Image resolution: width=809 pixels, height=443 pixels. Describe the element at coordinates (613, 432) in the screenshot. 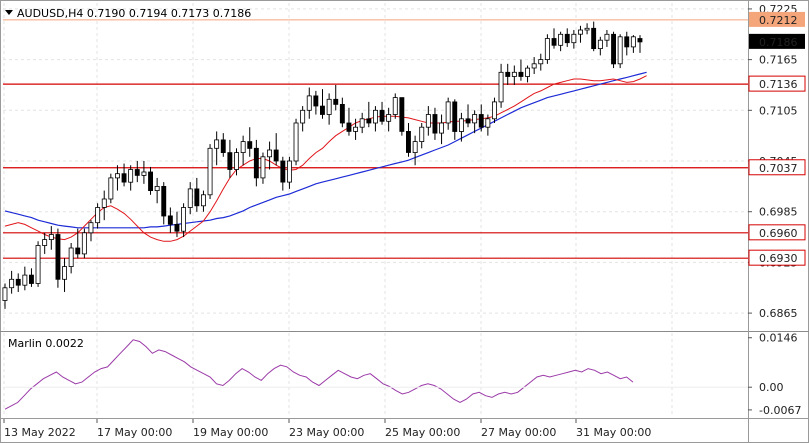

I see `time-tick-label: 31 May 00:00` at that location.